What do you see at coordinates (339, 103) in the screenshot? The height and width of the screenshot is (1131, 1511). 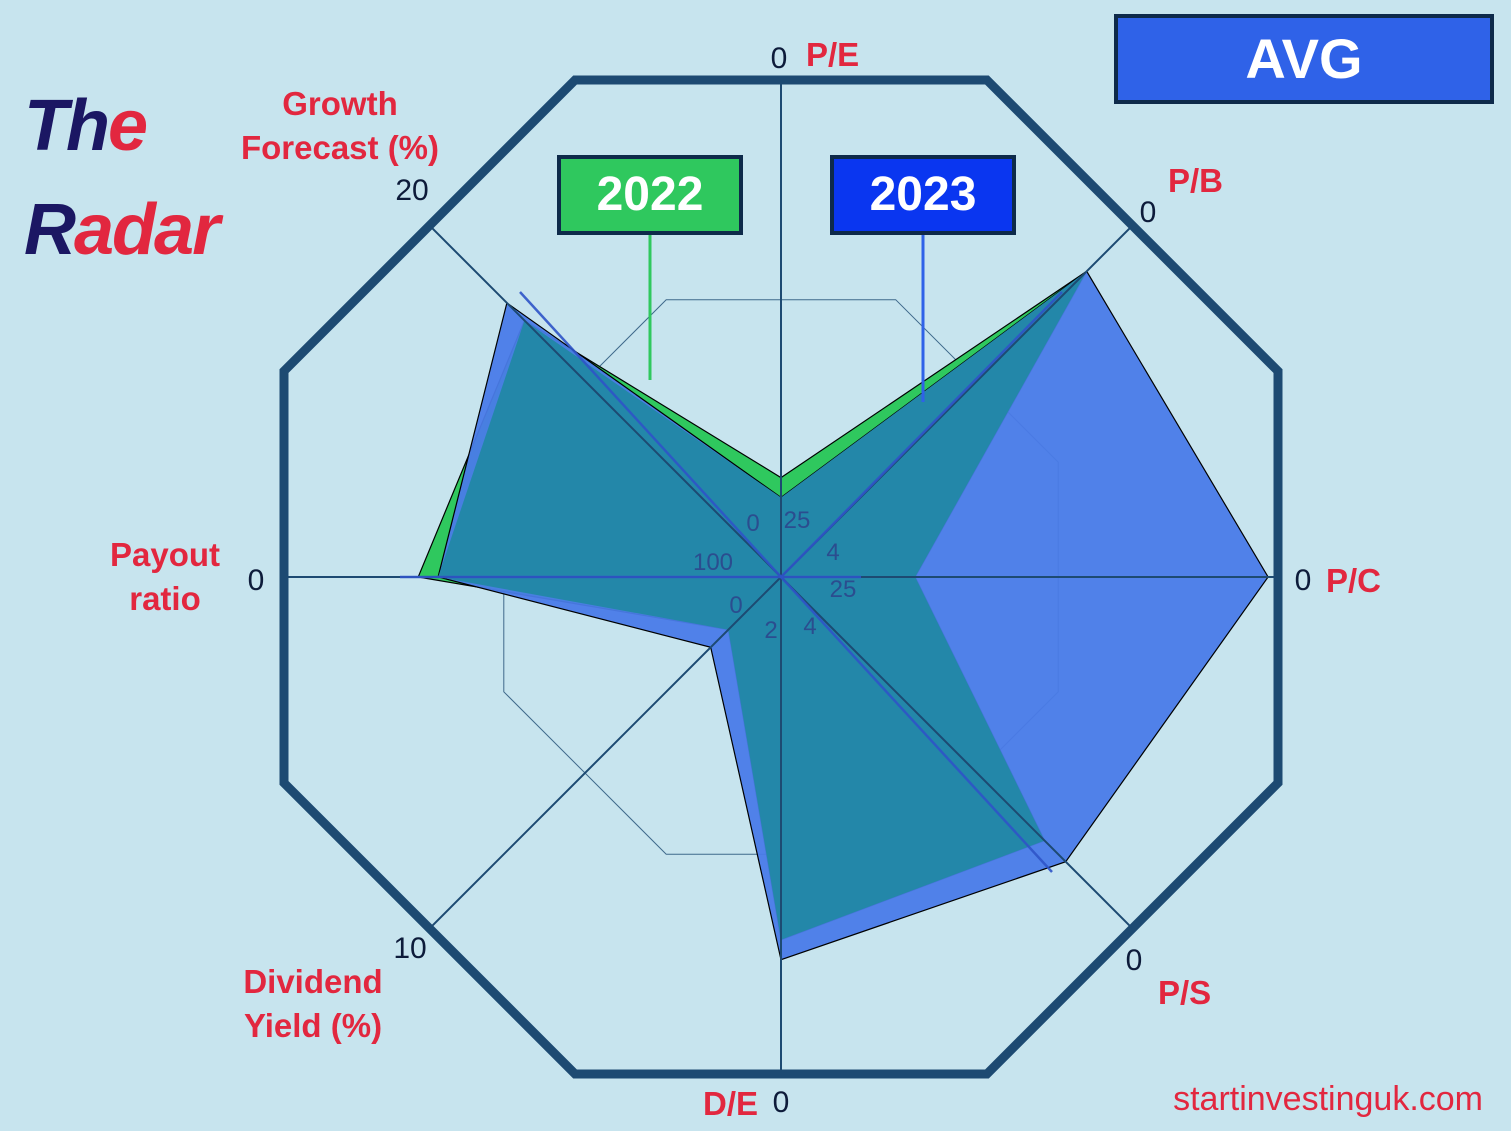 I see `axis-label: Growth` at bounding box center [339, 103].